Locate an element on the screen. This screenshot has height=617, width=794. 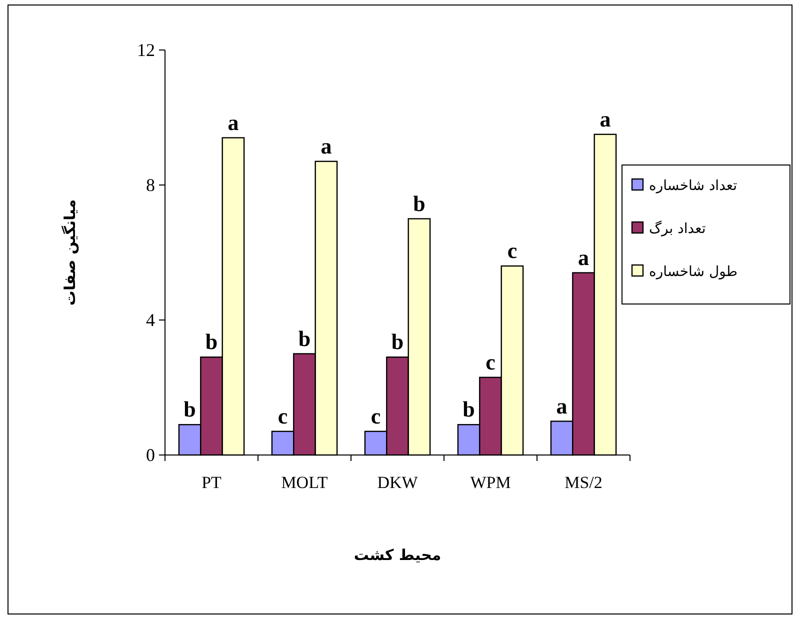
y-tick-label: 8 is located at coordinates (150, 185).